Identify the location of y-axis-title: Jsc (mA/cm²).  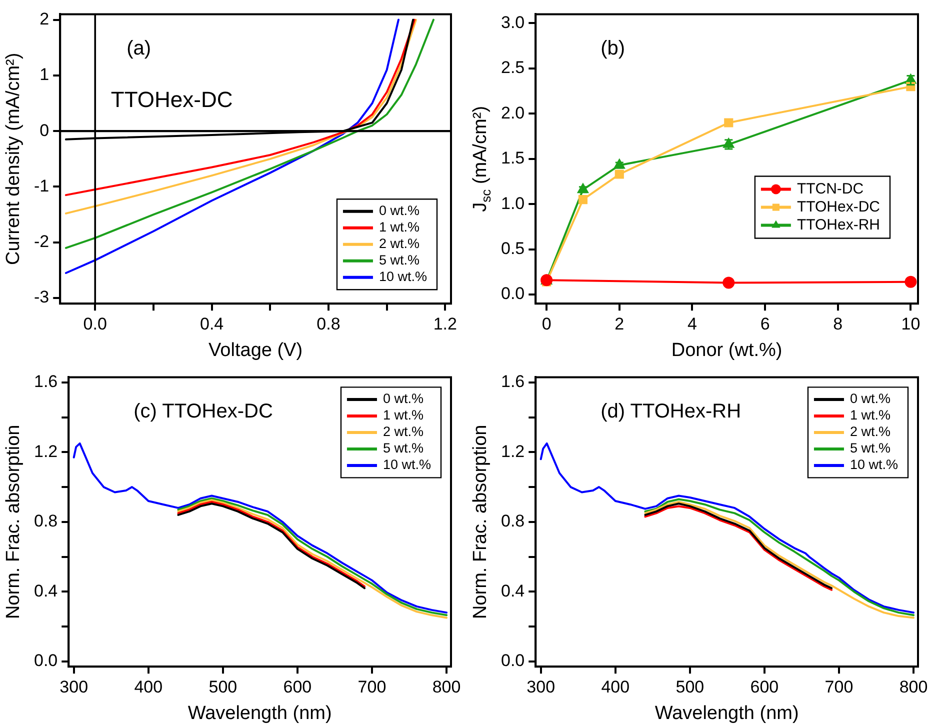
(482, 159).